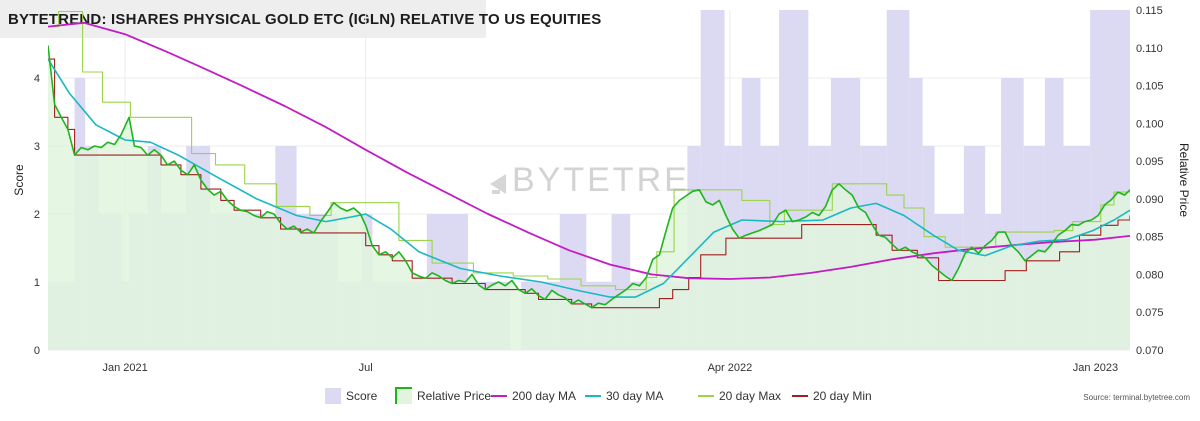  What do you see at coordinates (1095, 368) in the screenshot?
I see `x-axis-tick-label: Jan 2023` at bounding box center [1095, 368].